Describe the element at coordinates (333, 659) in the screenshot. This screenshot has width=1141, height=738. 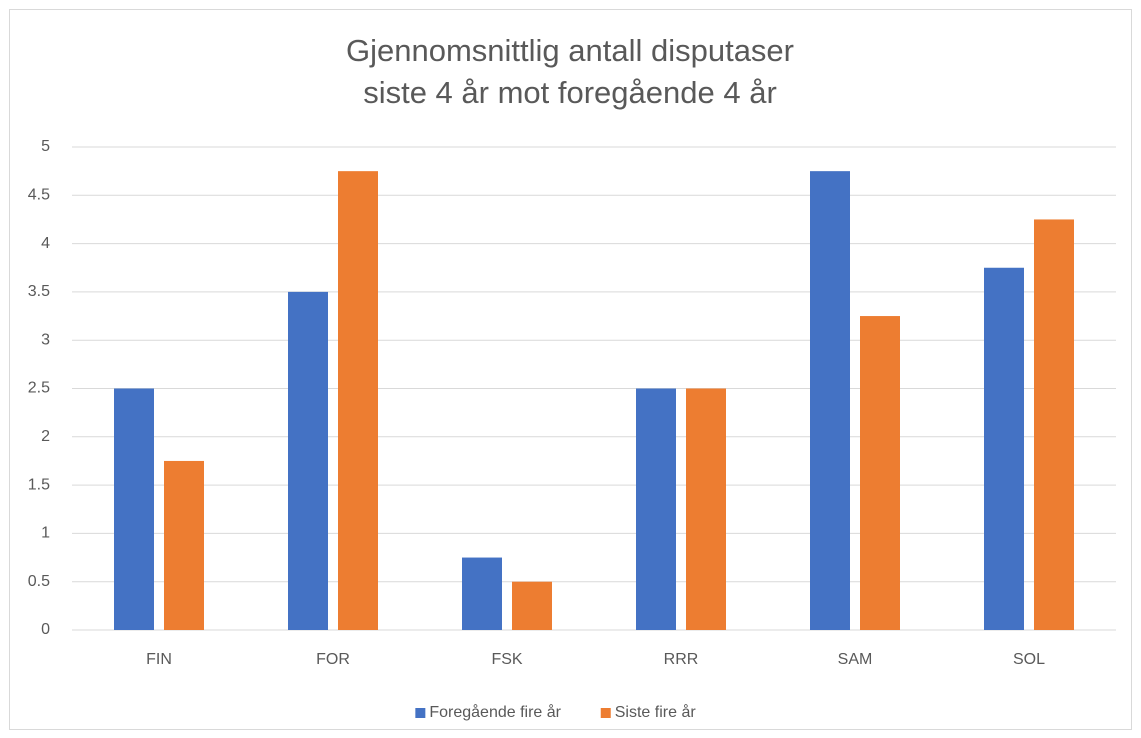
I see `x-tick-label: FOR` at that location.